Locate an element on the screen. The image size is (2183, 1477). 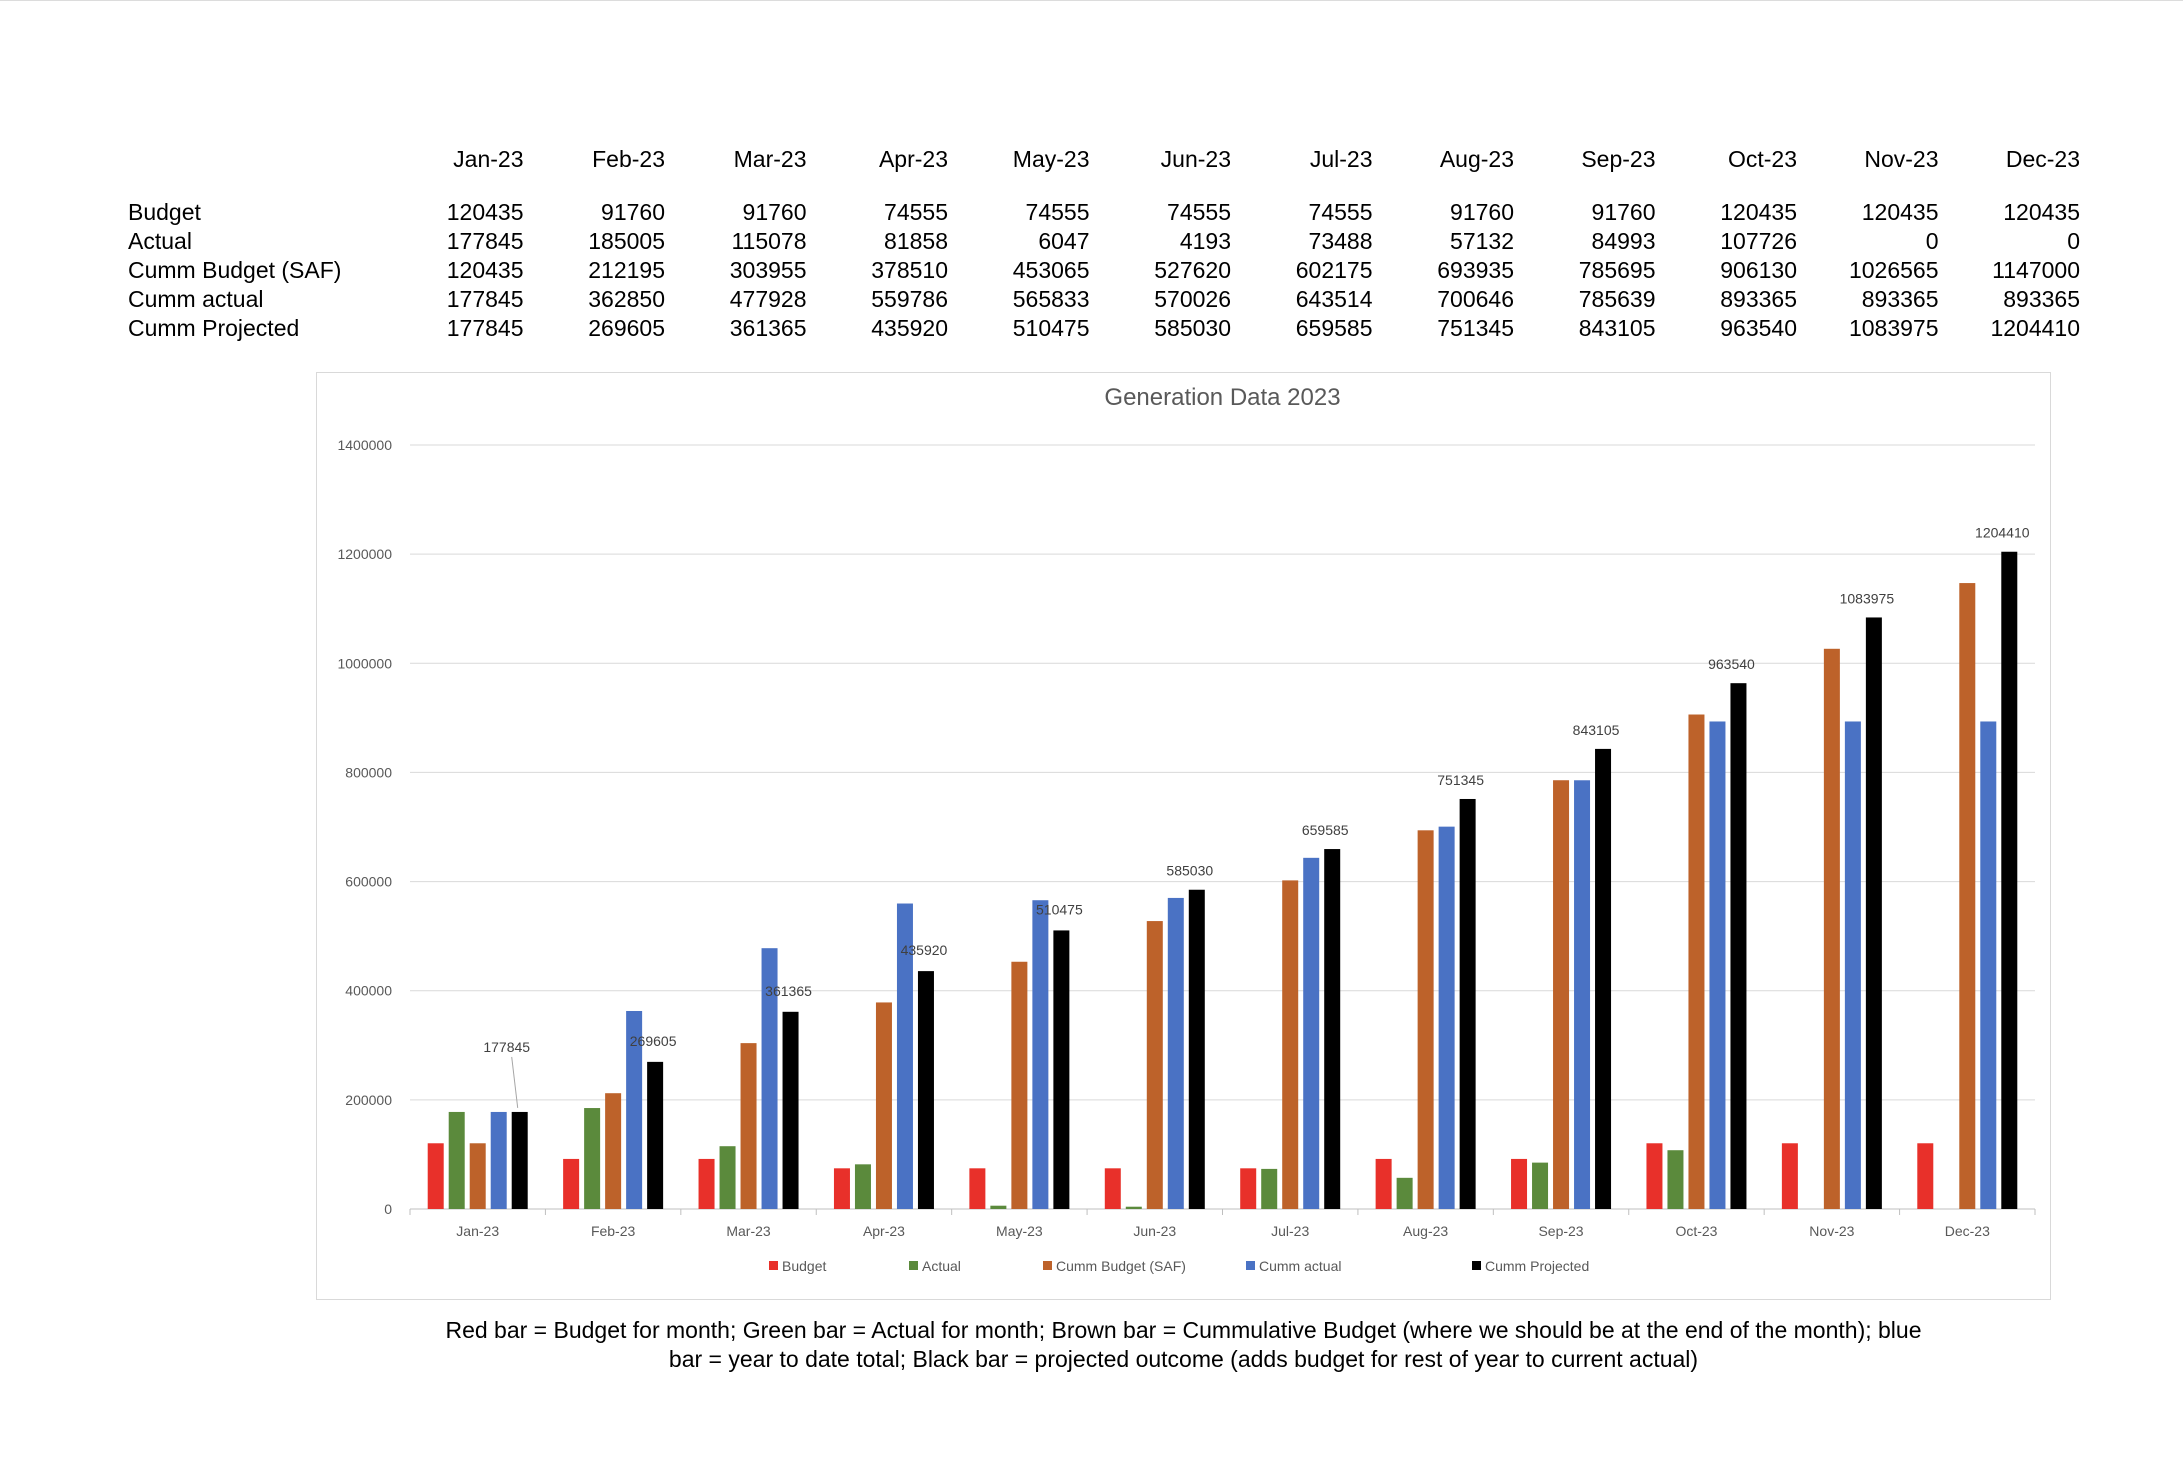
table-month-header: Dec-23 is located at coordinates (2042, 159).